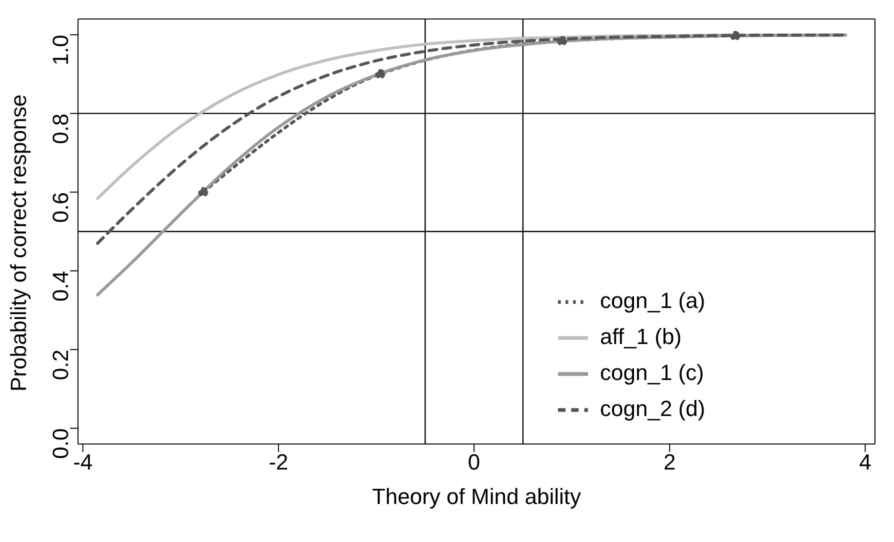 This screenshot has height=542, width=894. Describe the element at coordinates (865, 462) in the screenshot. I see `x-tick-label: 4` at that location.